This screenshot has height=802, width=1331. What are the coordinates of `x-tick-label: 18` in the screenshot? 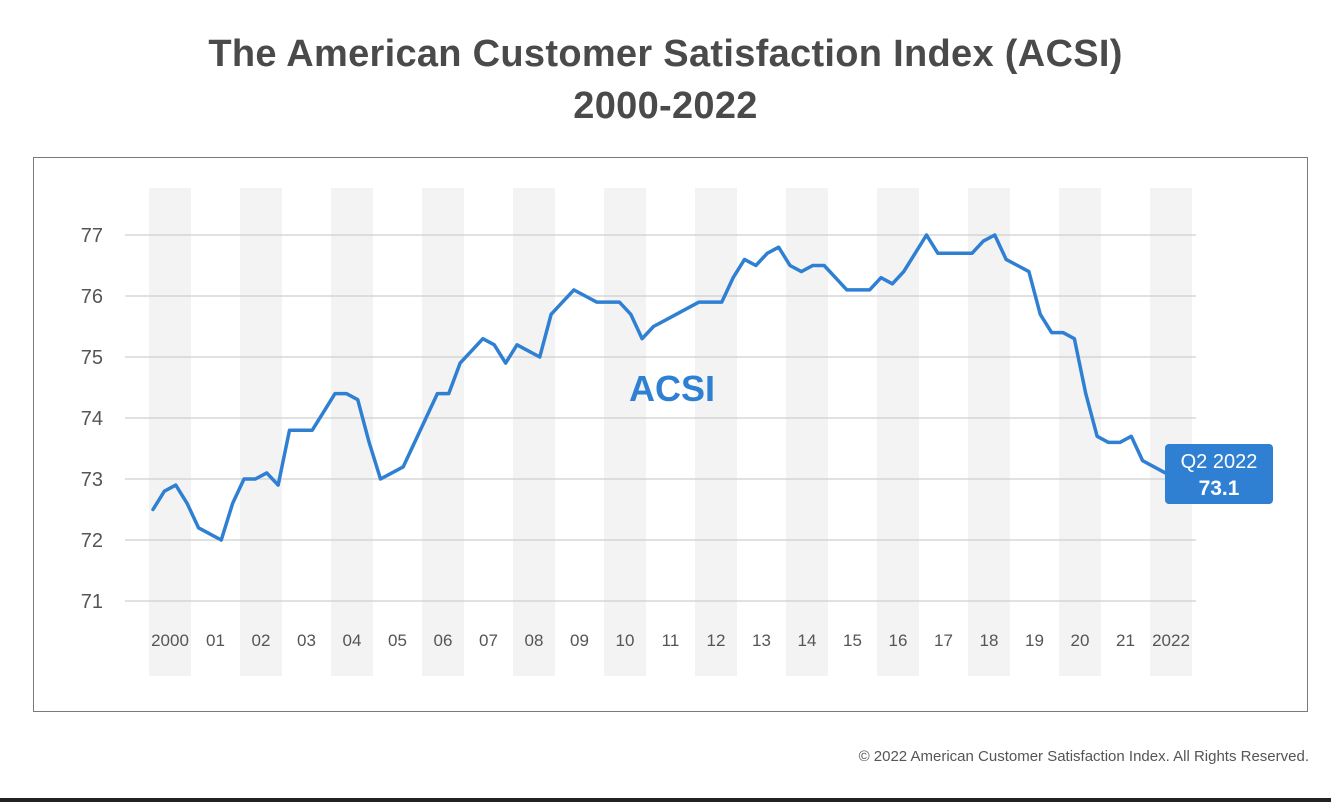 It's located at (989, 640).